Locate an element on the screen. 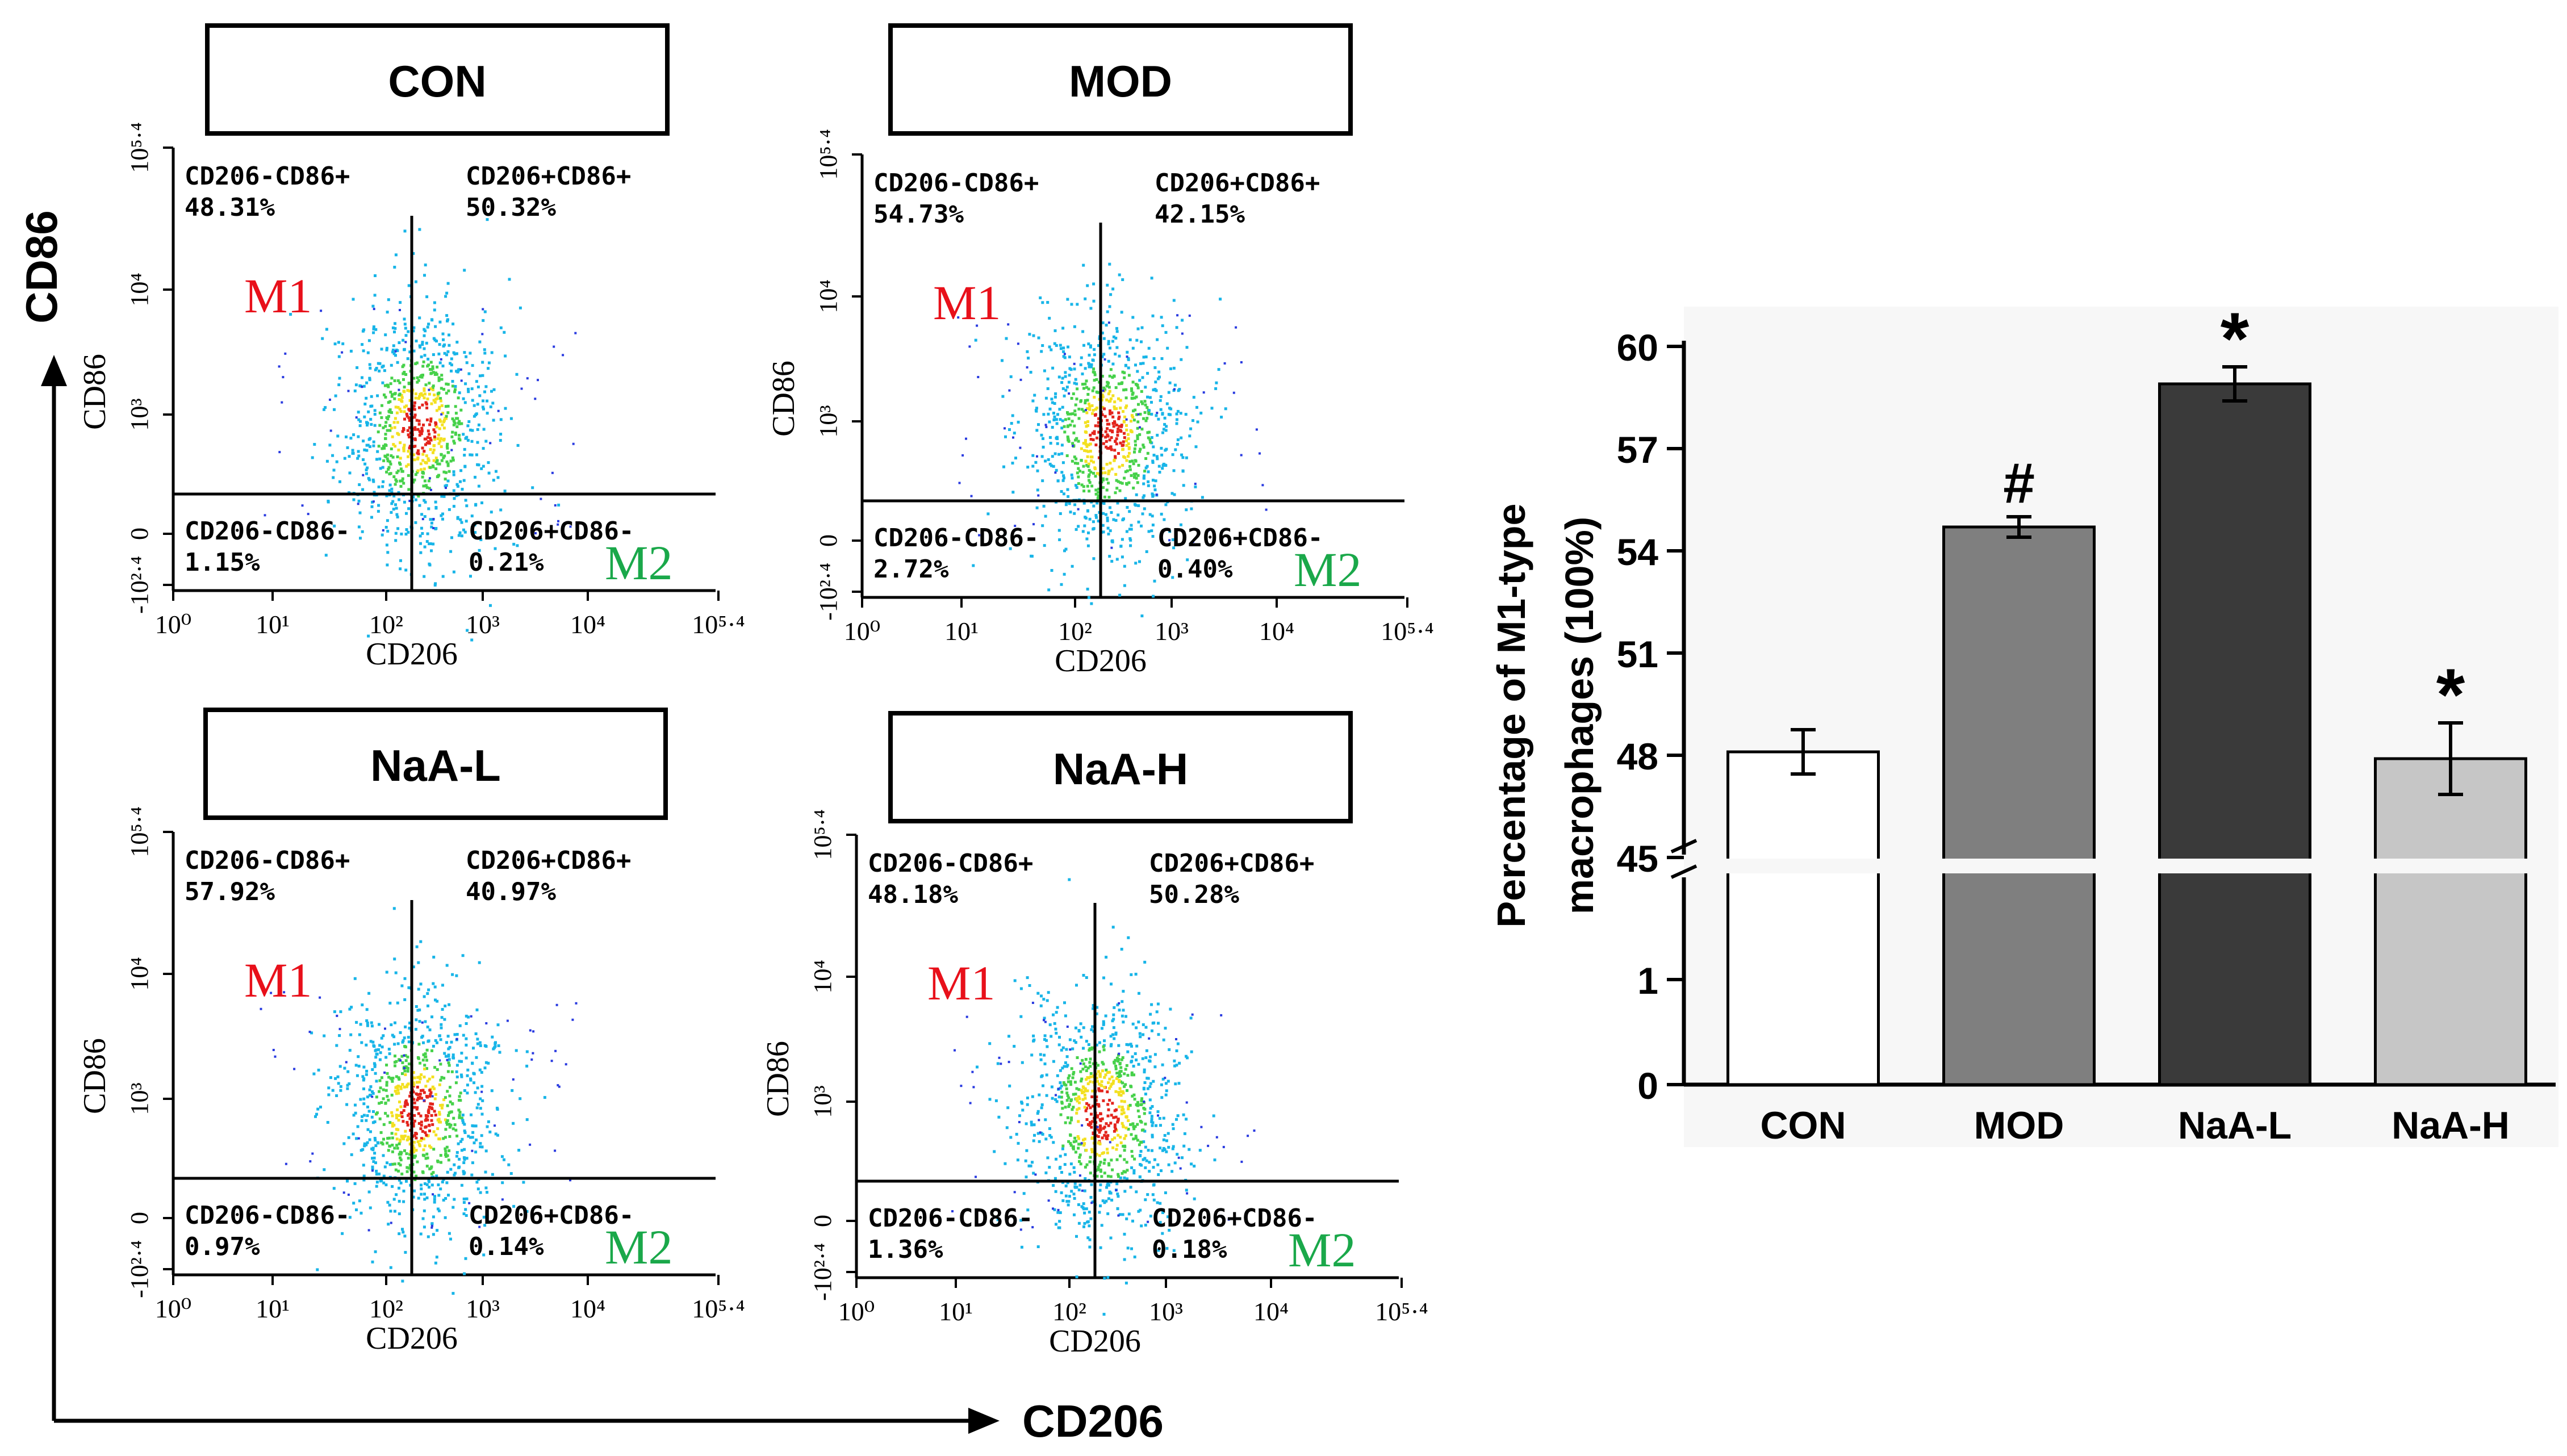 The height and width of the screenshot is (1456, 2567). y-tick-label: 0 is located at coordinates (828, 540).